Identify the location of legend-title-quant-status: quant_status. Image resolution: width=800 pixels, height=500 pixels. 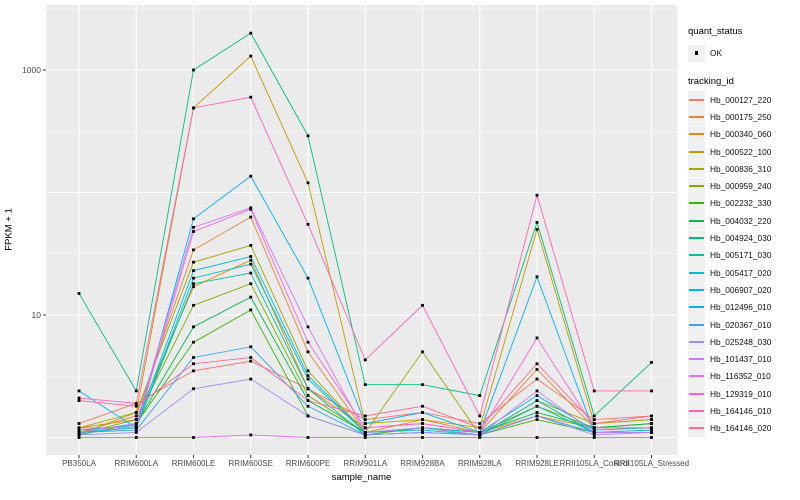
(715, 31).